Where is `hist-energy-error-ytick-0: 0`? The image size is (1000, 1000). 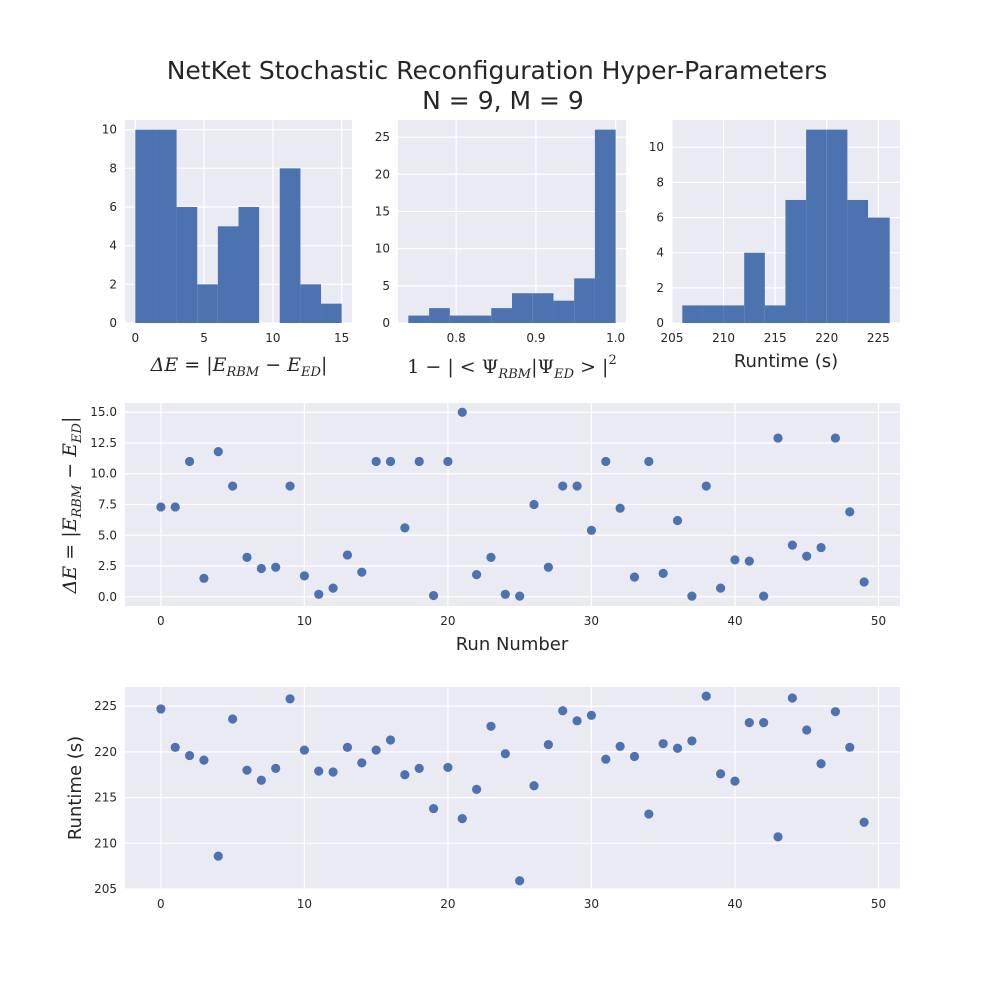 hist-energy-error-ytick-0: 0 is located at coordinates (113, 323).